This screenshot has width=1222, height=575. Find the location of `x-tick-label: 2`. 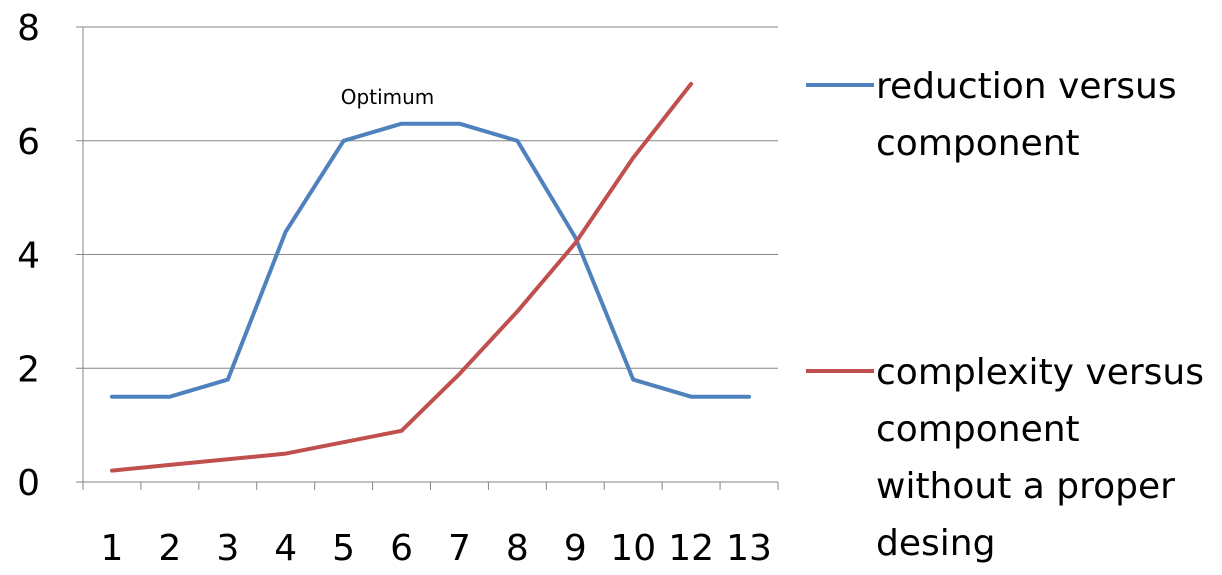

x-tick-label: 2 is located at coordinates (169, 548).